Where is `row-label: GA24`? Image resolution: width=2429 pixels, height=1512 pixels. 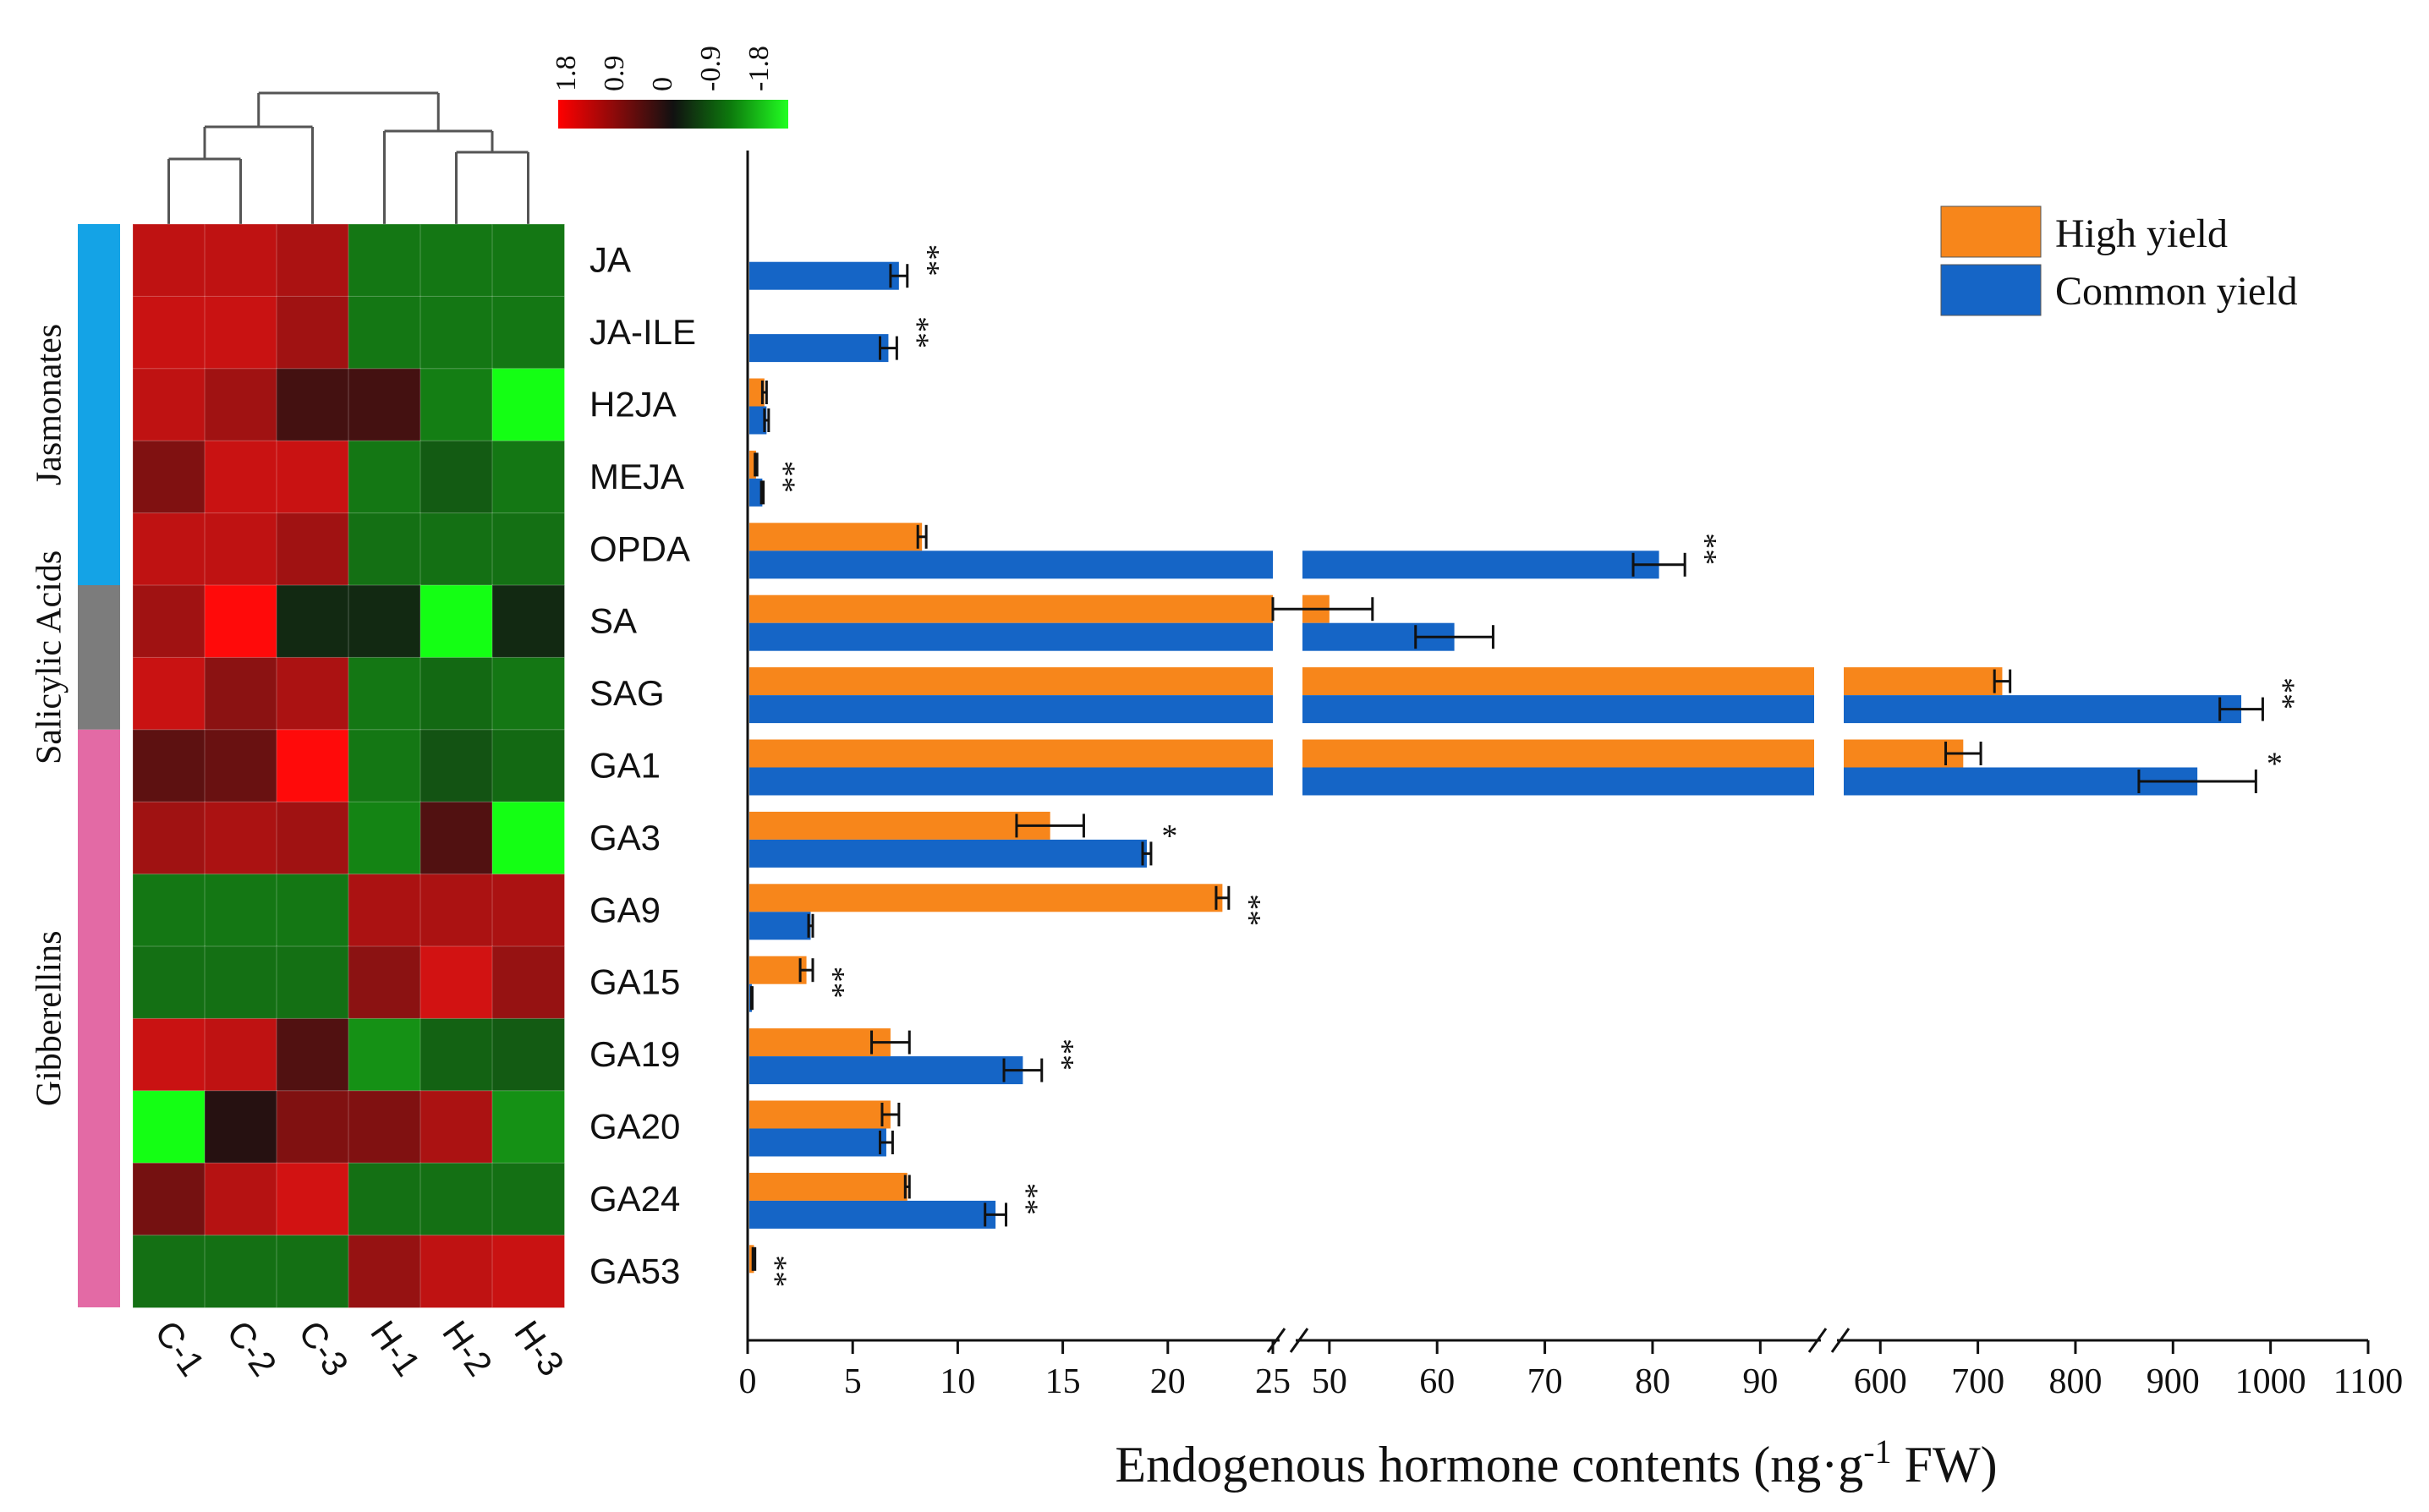 row-label: GA24 is located at coordinates (634, 1199).